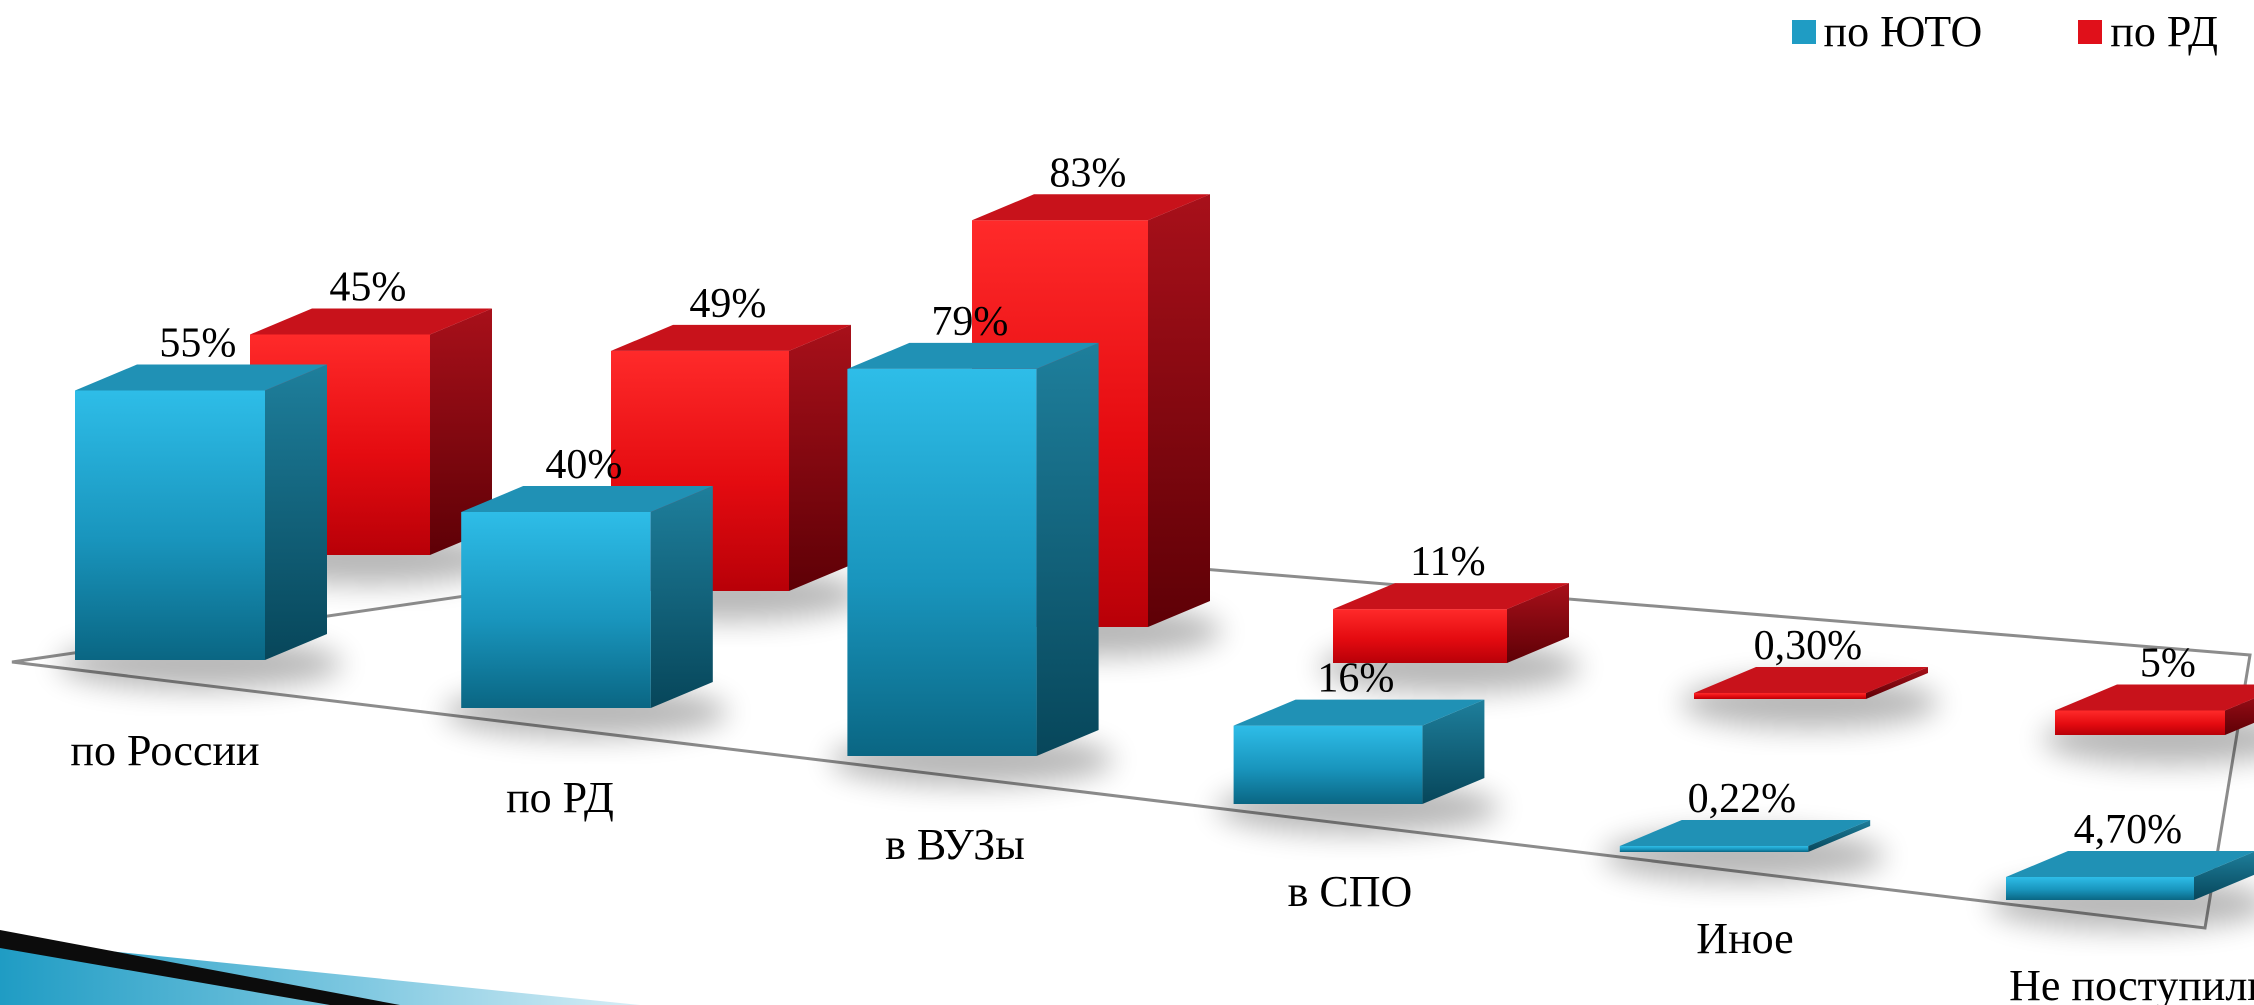 Image resolution: width=2254 pixels, height=1005 pixels. I want to click on corner-decoration, so click(320, 967).